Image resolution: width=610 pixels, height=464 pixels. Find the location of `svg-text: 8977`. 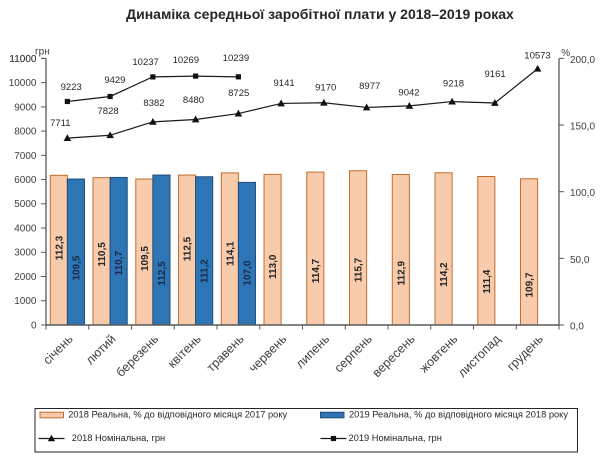

svg-text: 8977 is located at coordinates (369, 86).